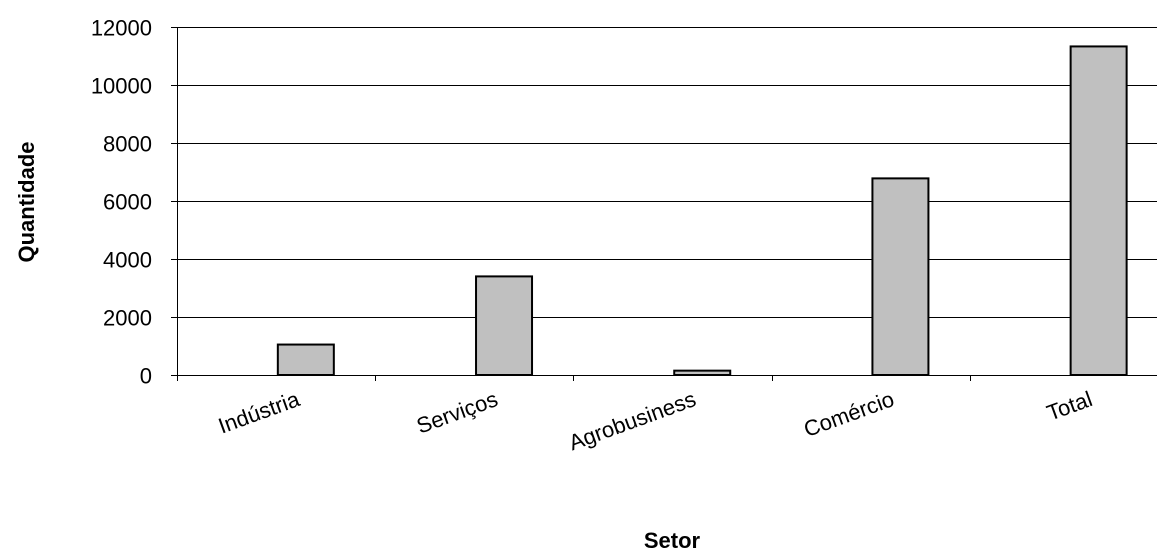 This screenshot has width=1157, height=555. I want to click on bar-total, so click(1098, 211).